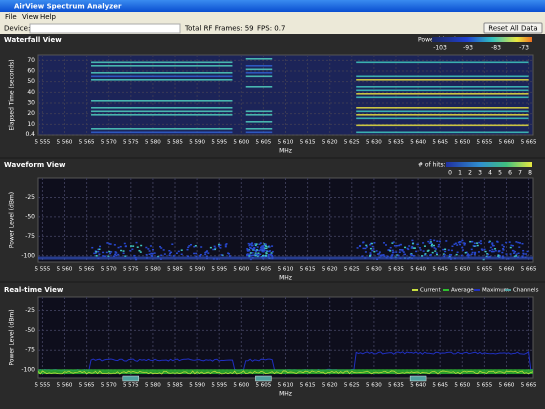 This screenshot has width=545, height=409. I want to click on menu-item: Help, so click(48, 17).